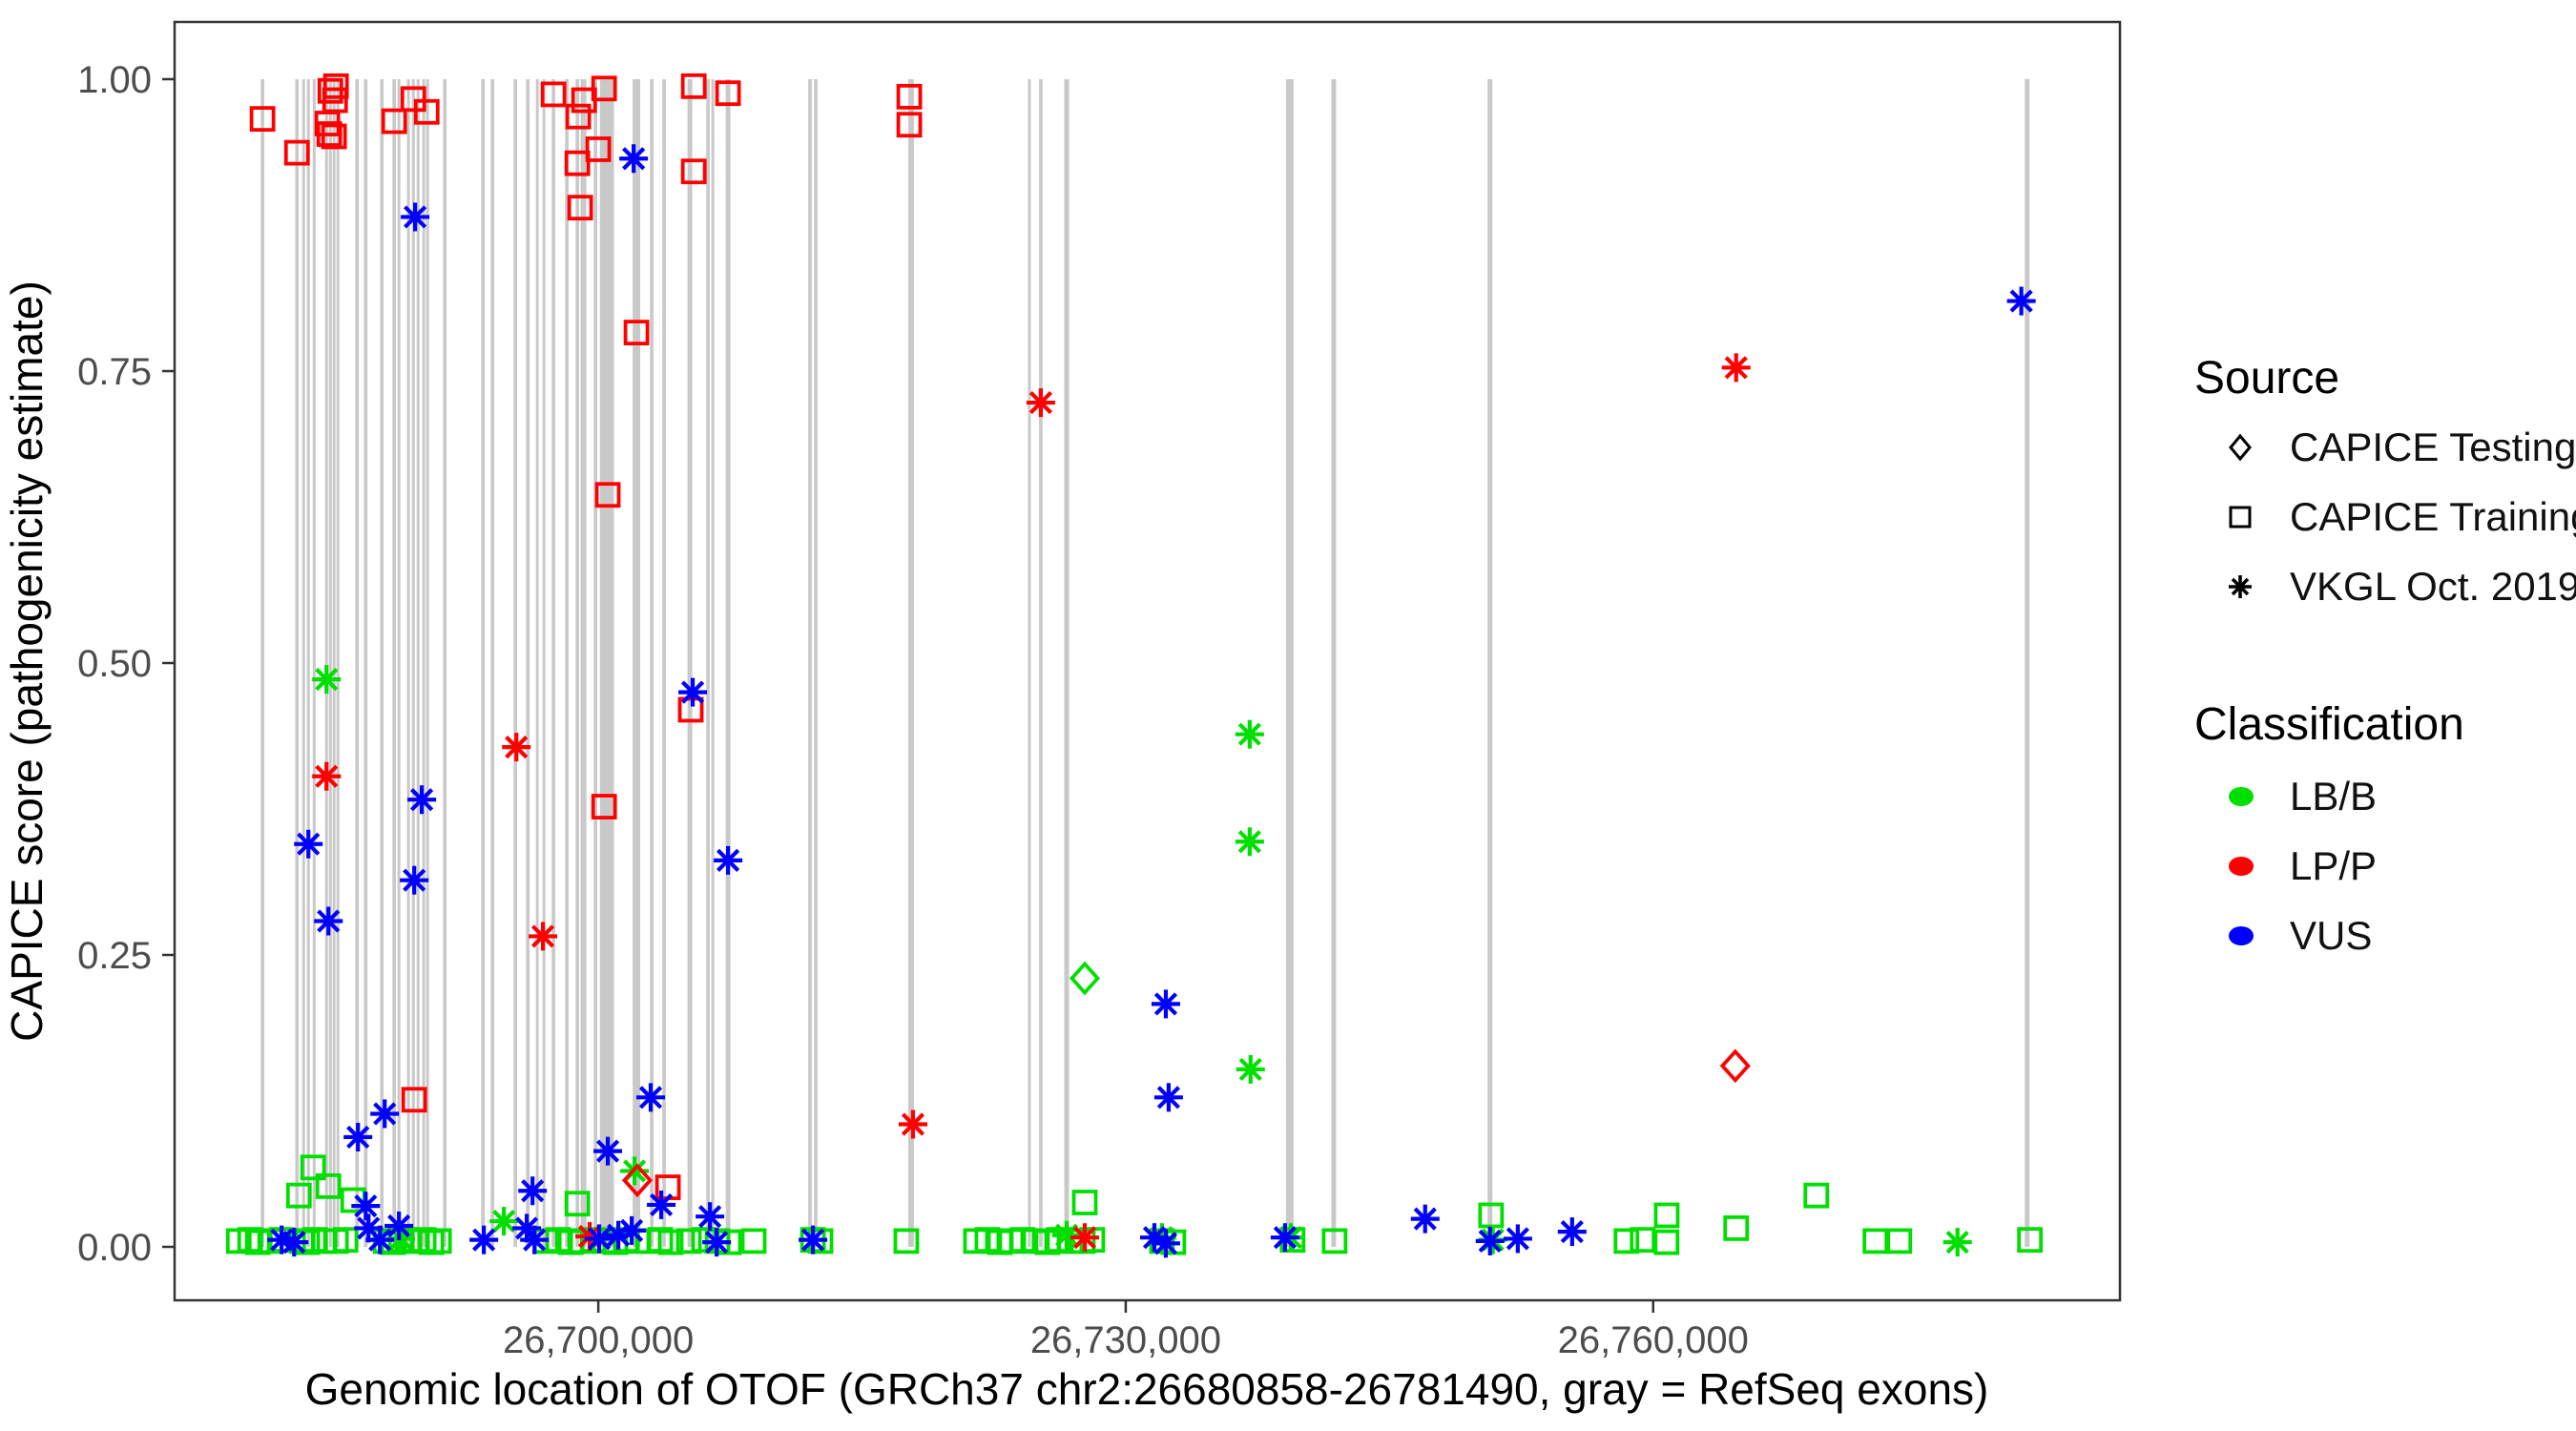 This screenshot has width=2576, height=1431. What do you see at coordinates (2433, 447) in the screenshot?
I see `legend-label: CAPICE Testing` at bounding box center [2433, 447].